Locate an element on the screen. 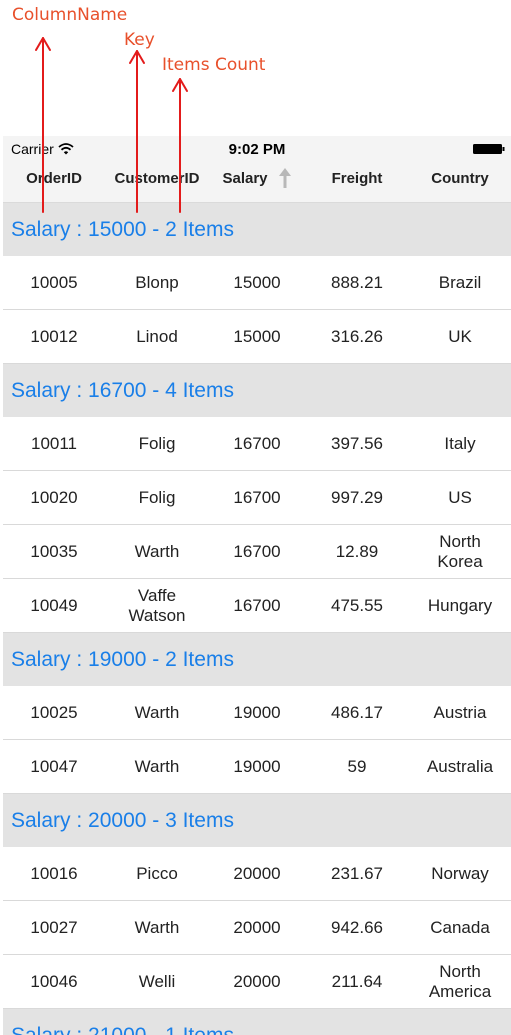 The image size is (511, 1035). cell-orderid: 10027 is located at coordinates (54, 927).